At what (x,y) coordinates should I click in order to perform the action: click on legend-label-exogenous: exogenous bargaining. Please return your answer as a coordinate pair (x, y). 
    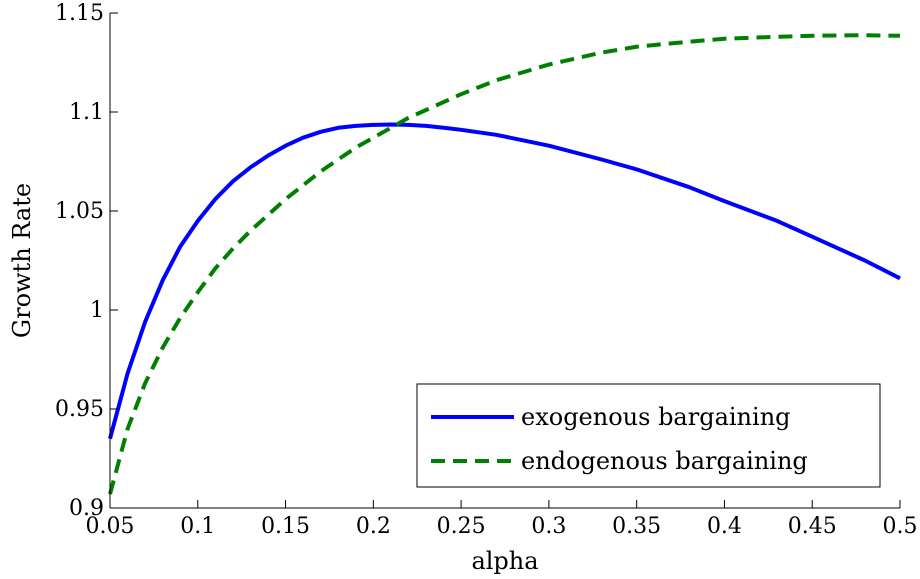
    Looking at the image, I should click on (656, 417).